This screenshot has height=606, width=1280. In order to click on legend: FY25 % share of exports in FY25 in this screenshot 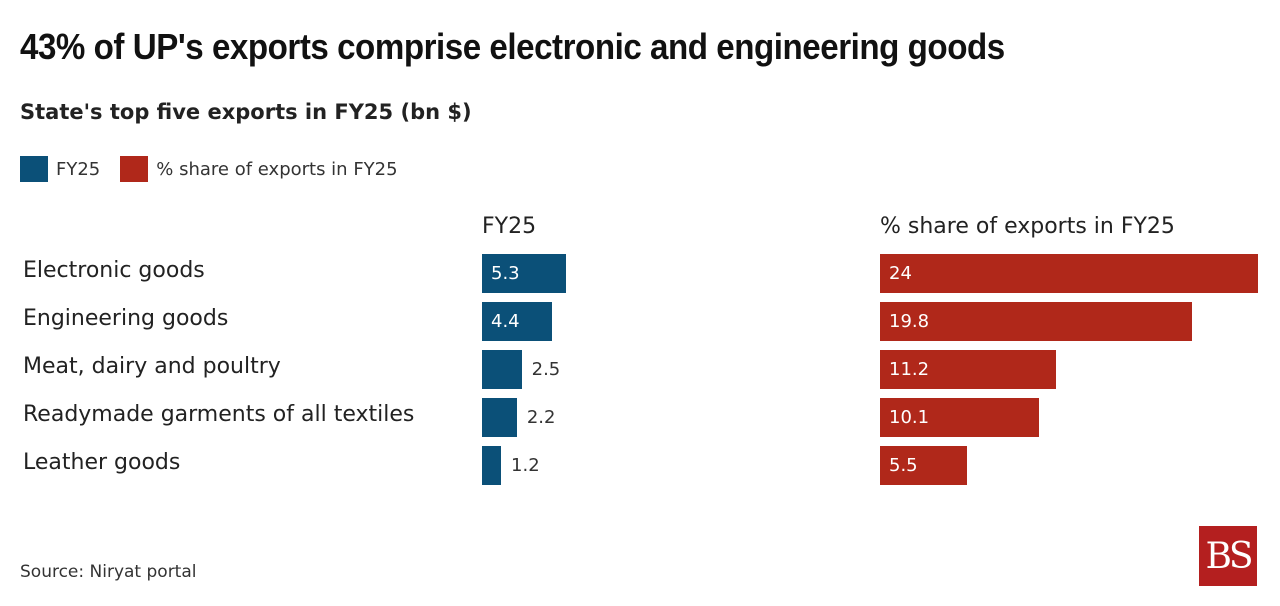, I will do `click(219, 169)`.